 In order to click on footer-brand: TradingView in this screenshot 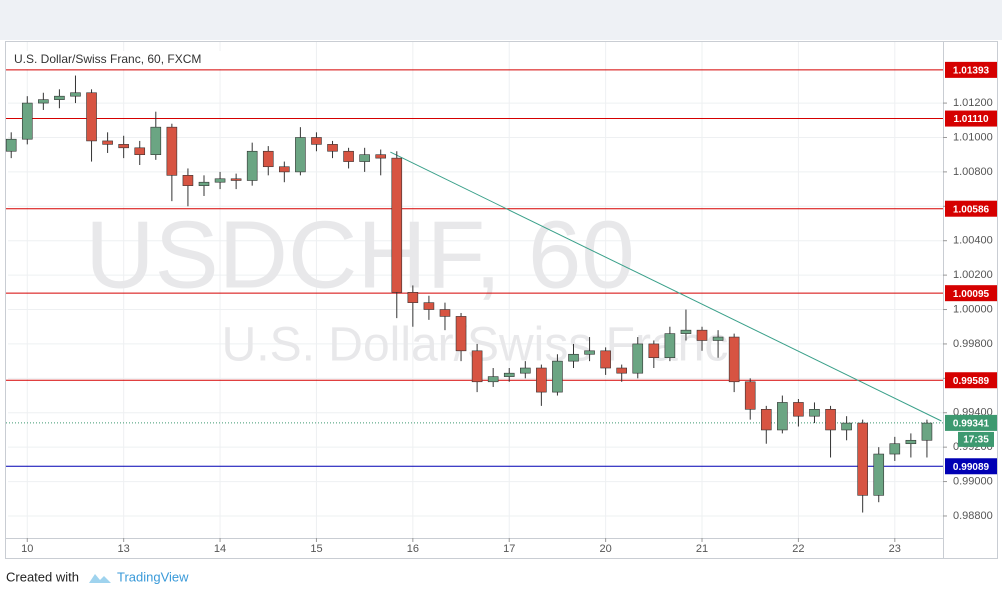, I will do `click(153, 576)`.